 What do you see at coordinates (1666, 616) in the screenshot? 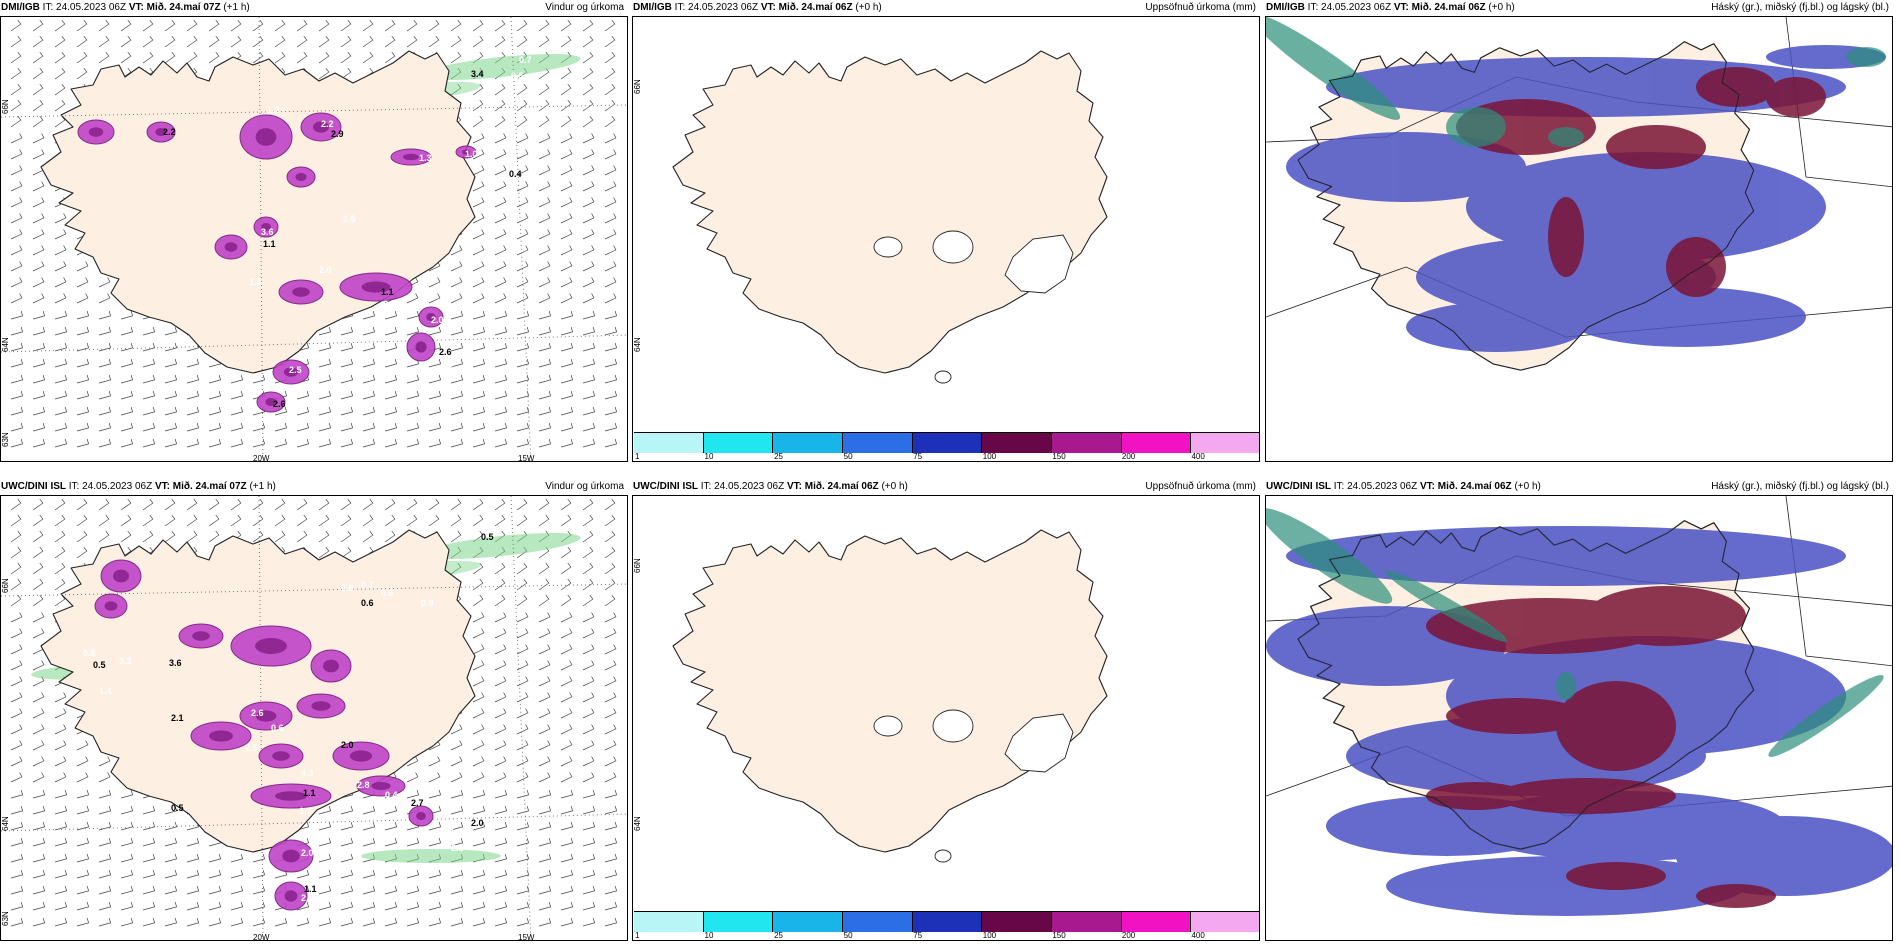
I see `mid-cloud` at bounding box center [1666, 616].